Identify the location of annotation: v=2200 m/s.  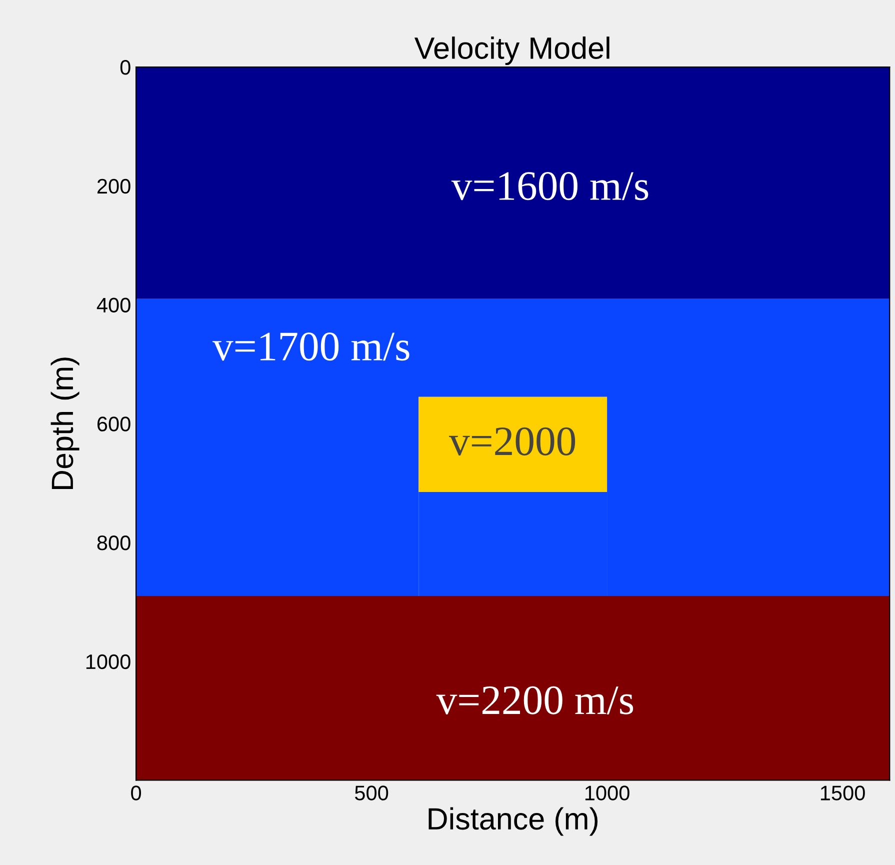
(535, 700).